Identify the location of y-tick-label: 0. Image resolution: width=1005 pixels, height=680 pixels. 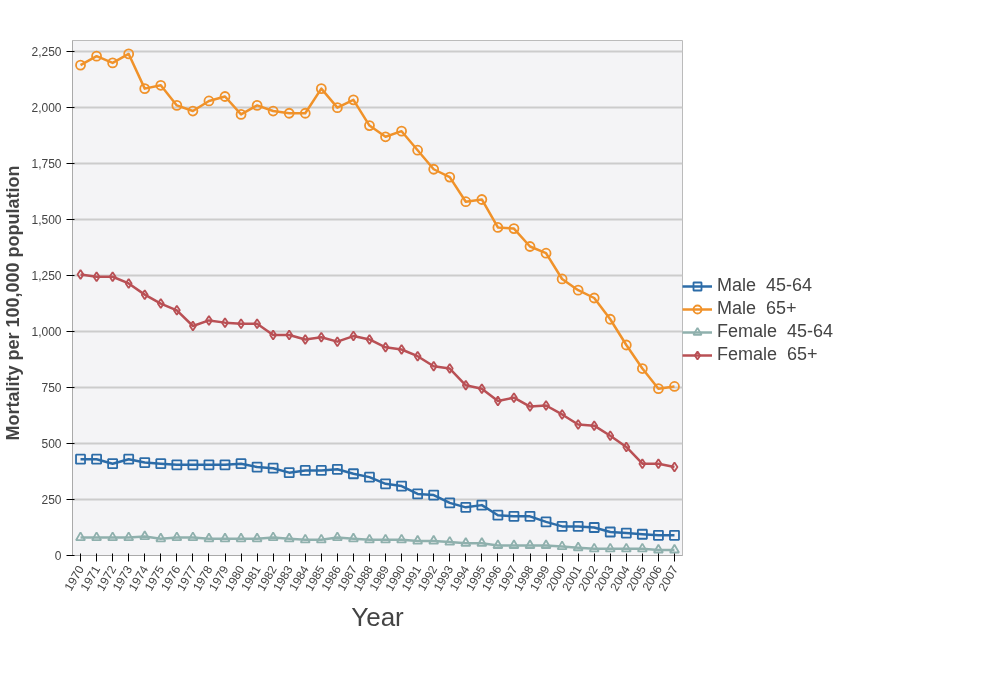
(58, 556).